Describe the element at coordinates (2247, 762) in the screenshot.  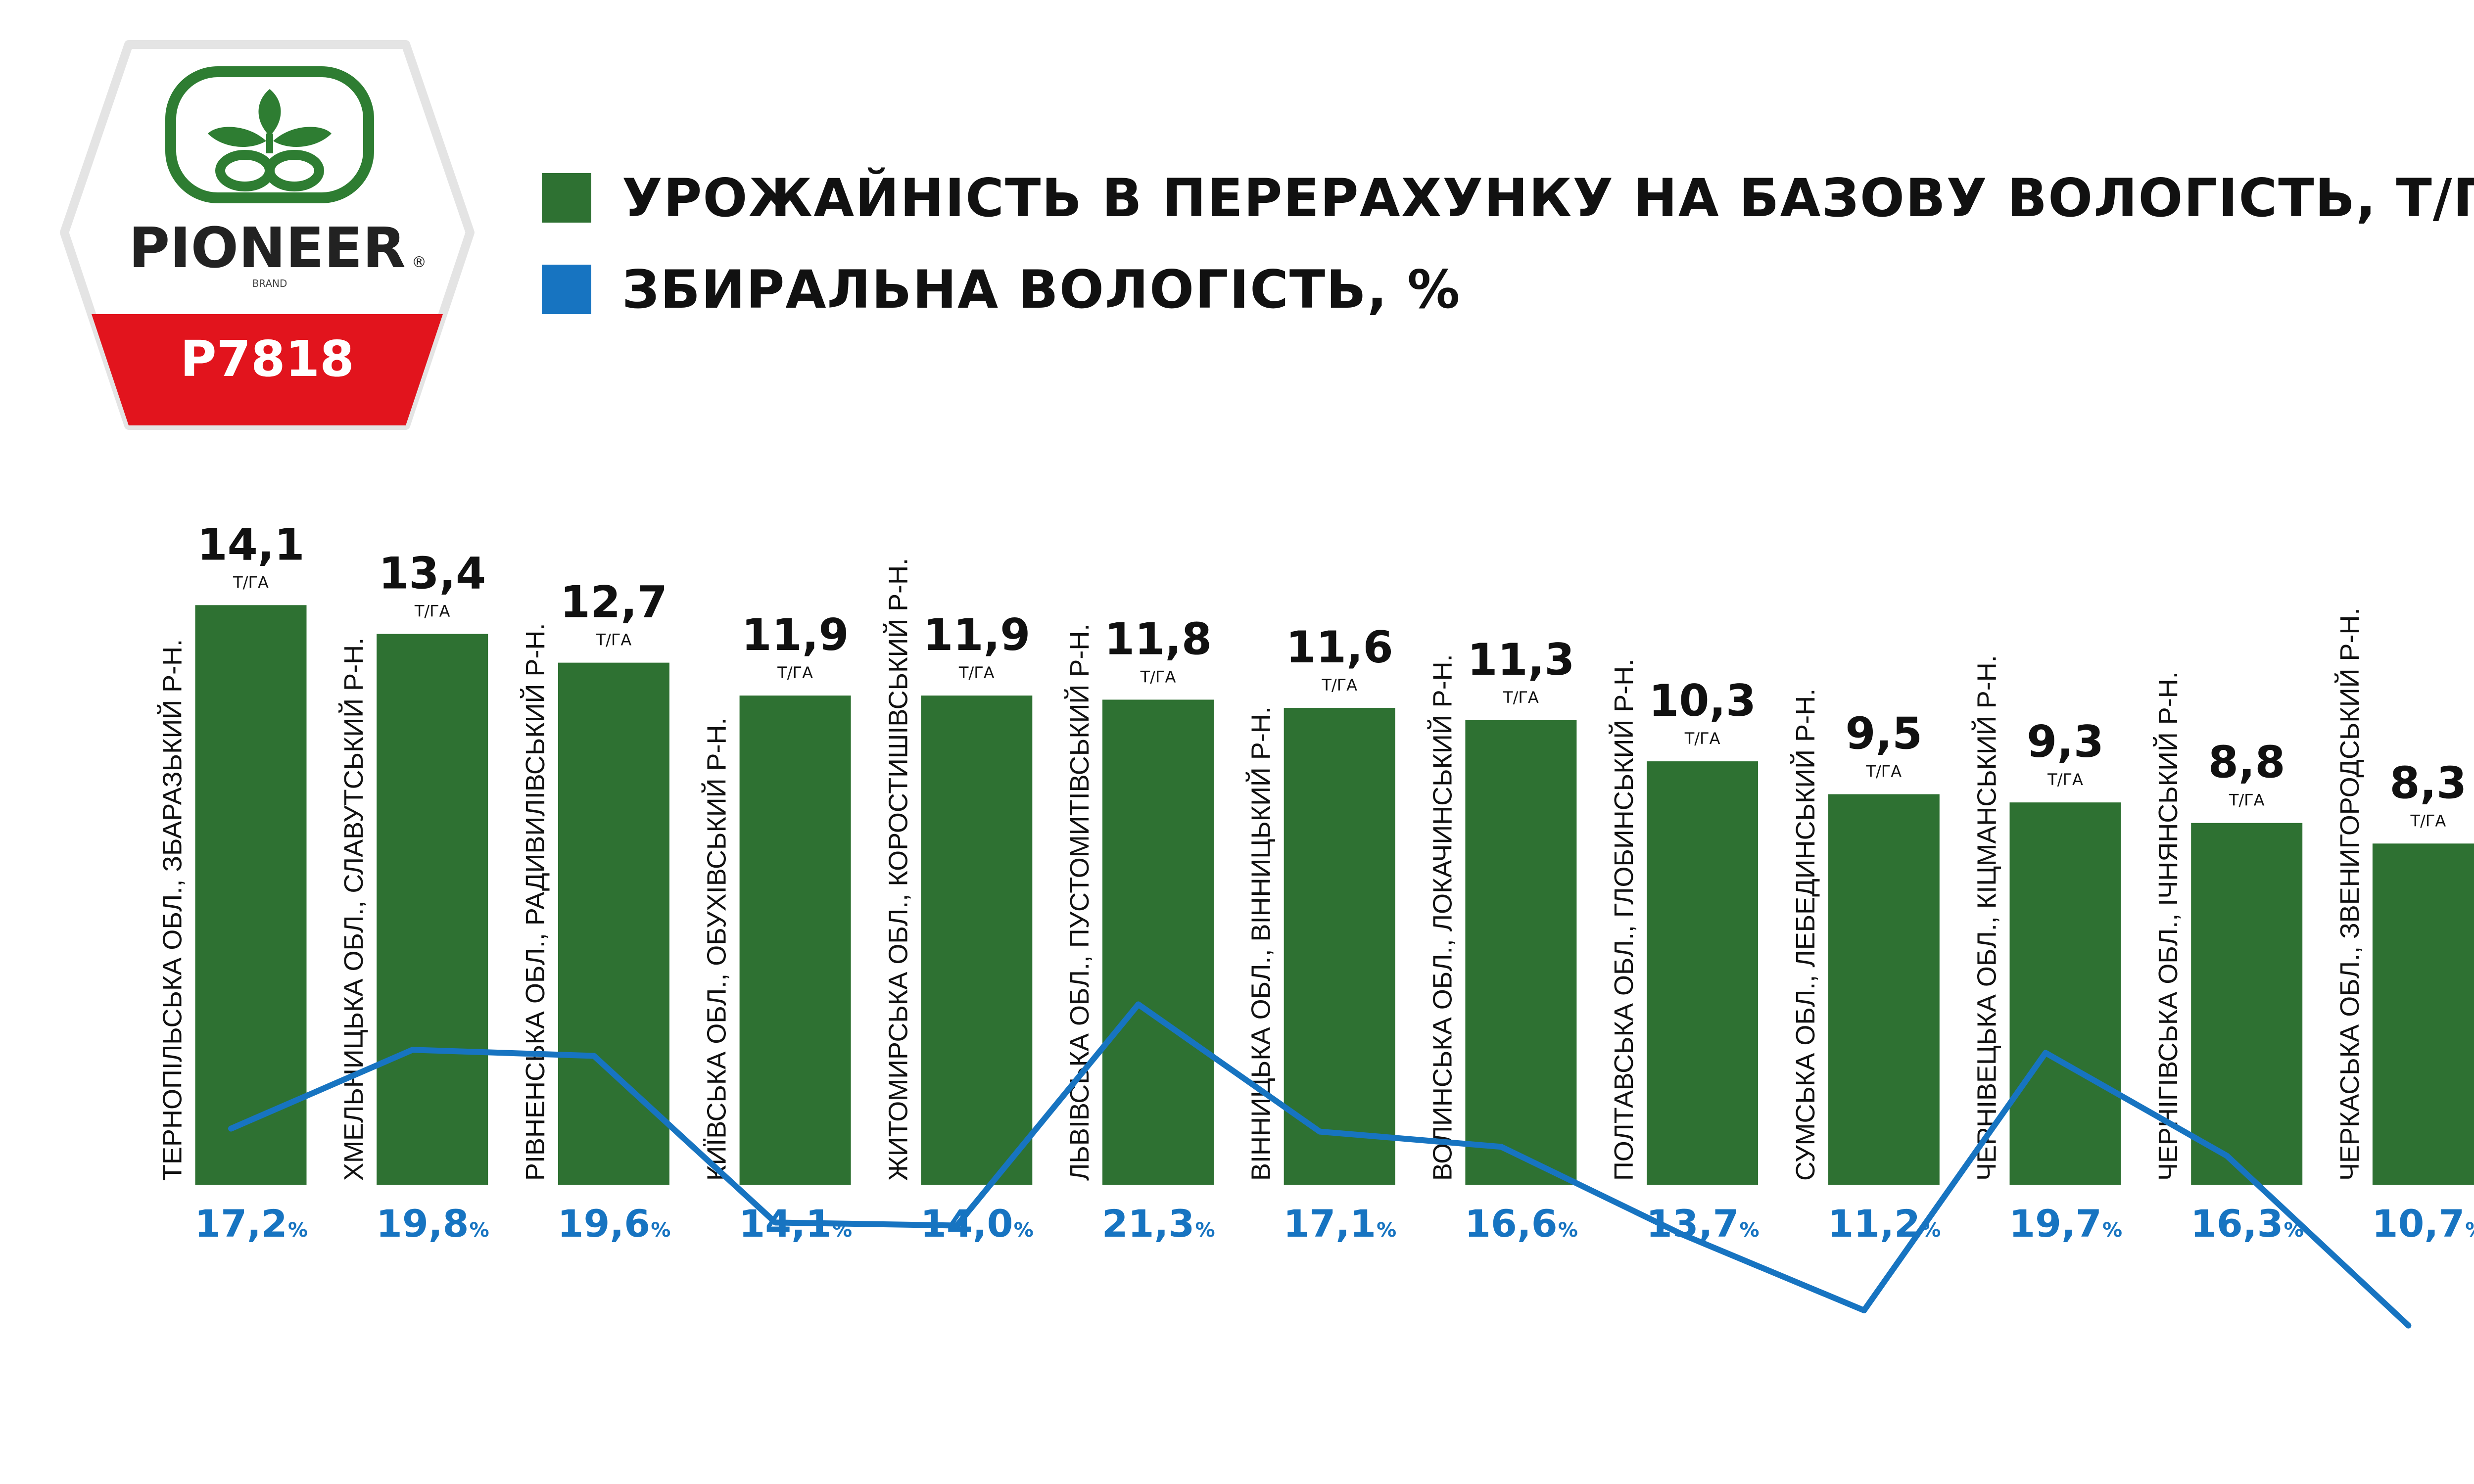
I see `yield-value-label: 8,8` at that location.